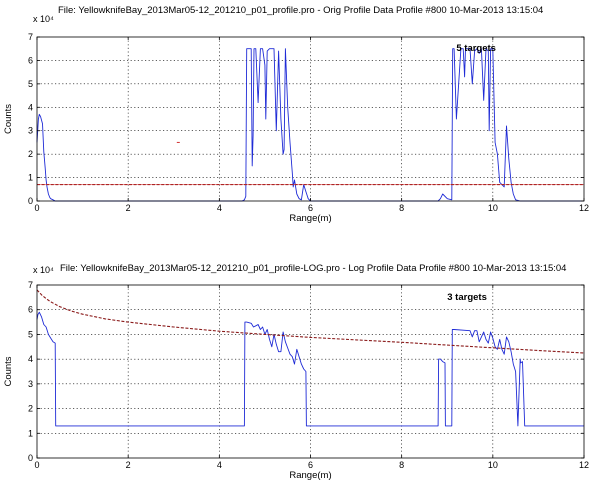 The width and height of the screenshot is (592, 481). I want to click on targets-annotation: 3 targets, so click(467, 297).